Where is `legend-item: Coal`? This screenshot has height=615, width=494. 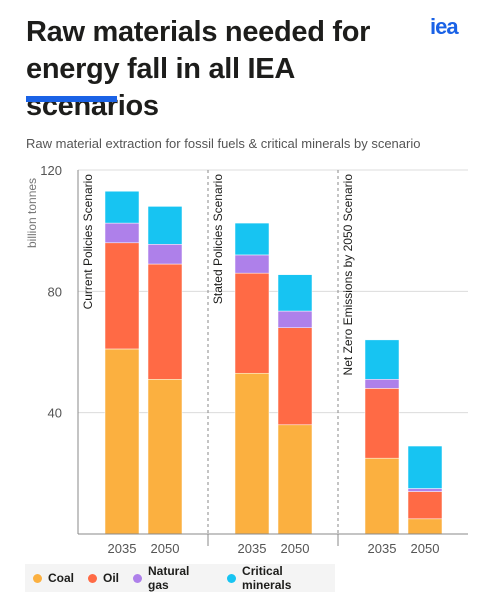
legend-item: Coal is located at coordinates (53, 578).